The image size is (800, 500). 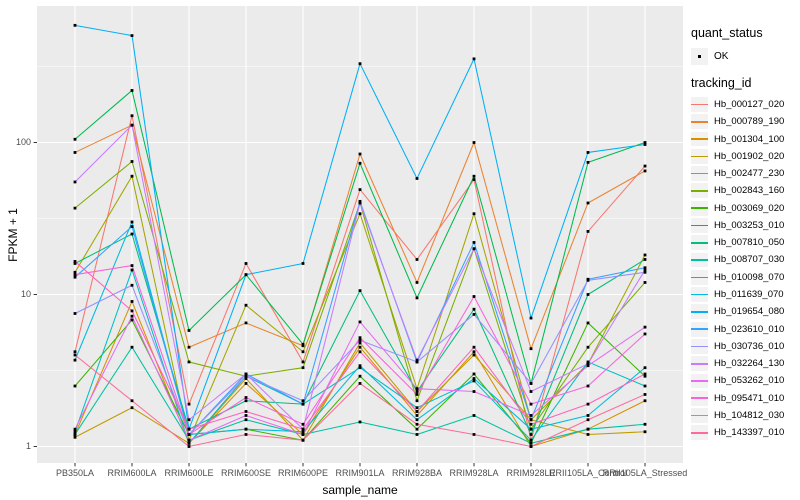 What do you see at coordinates (360, 490) in the screenshot?
I see `x-axis-title: sample_name` at bounding box center [360, 490].